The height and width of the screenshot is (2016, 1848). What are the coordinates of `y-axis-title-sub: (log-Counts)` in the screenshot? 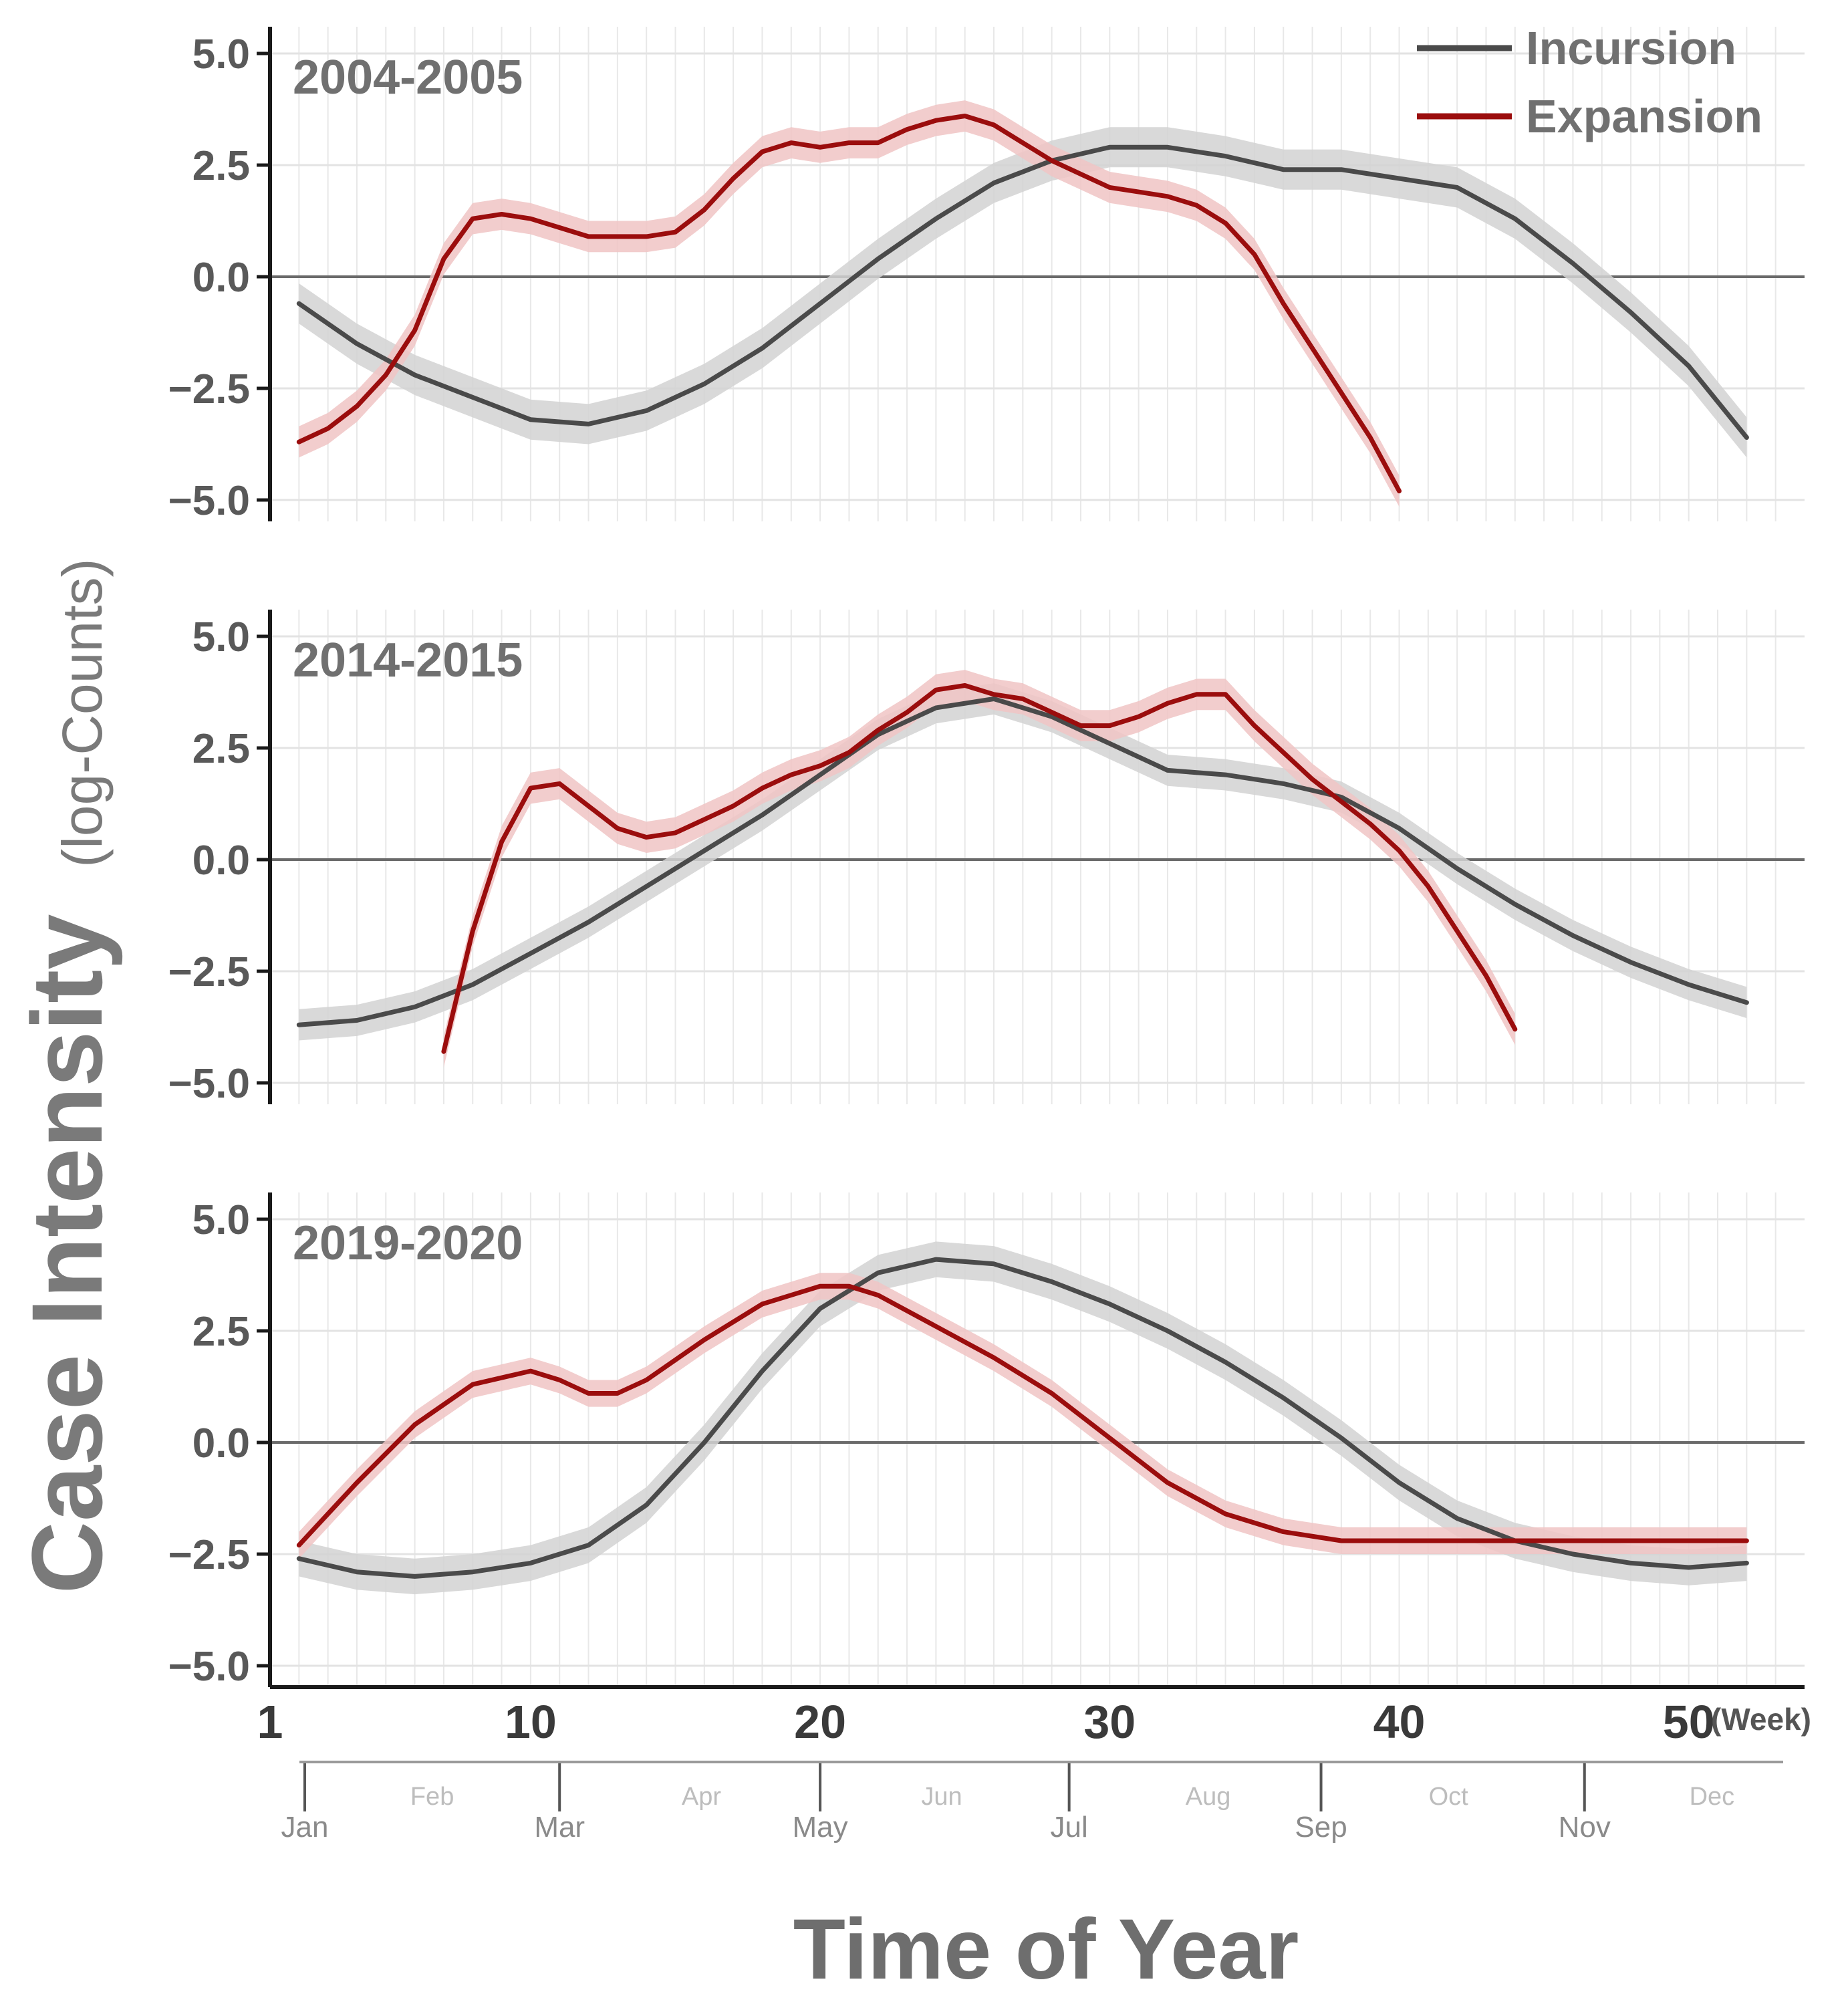 It's located at (82, 713).